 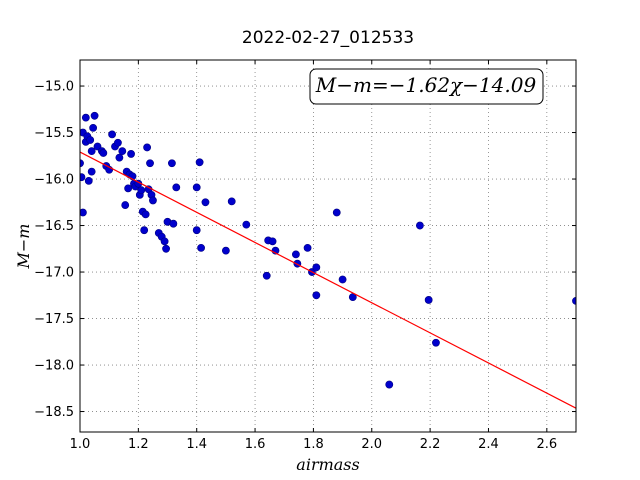 What do you see at coordinates (371, 444) in the screenshot?
I see `x-tick-label: 2.0` at bounding box center [371, 444].